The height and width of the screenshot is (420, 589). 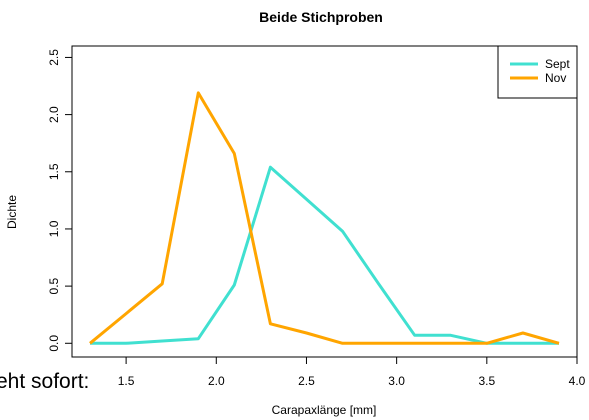 I want to click on x-axis-label: Carapaxlänge [mm], so click(x=324, y=410).